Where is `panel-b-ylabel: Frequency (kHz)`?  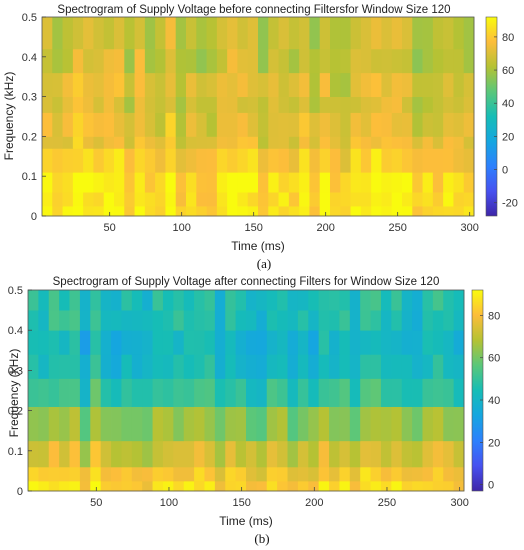
panel-b-ylabel: Frequency (kHz) is located at coordinates (14, 393).